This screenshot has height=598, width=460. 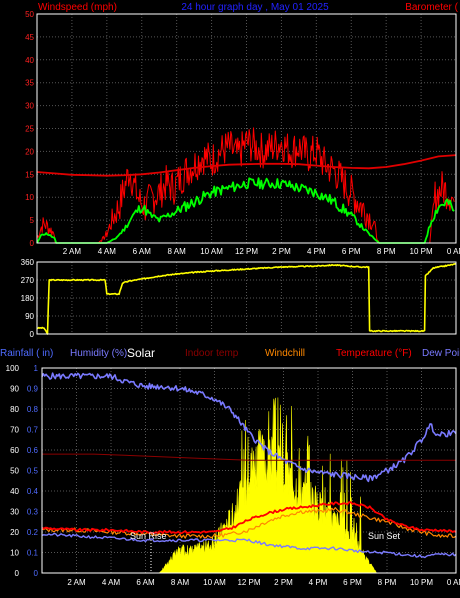 I want to click on legend-indoor-temp: Indoor temp, so click(x=212, y=353).